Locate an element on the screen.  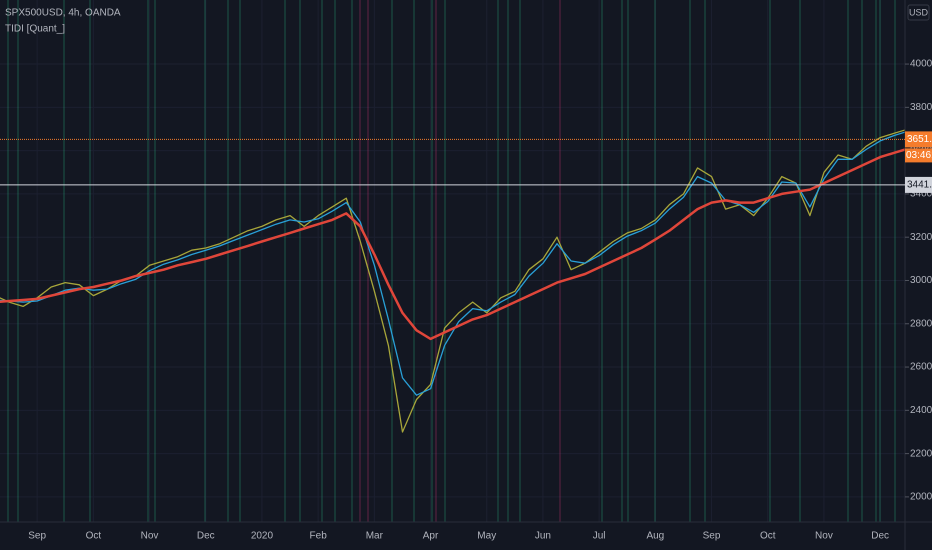
currency: USD is located at coordinates (919, 12).